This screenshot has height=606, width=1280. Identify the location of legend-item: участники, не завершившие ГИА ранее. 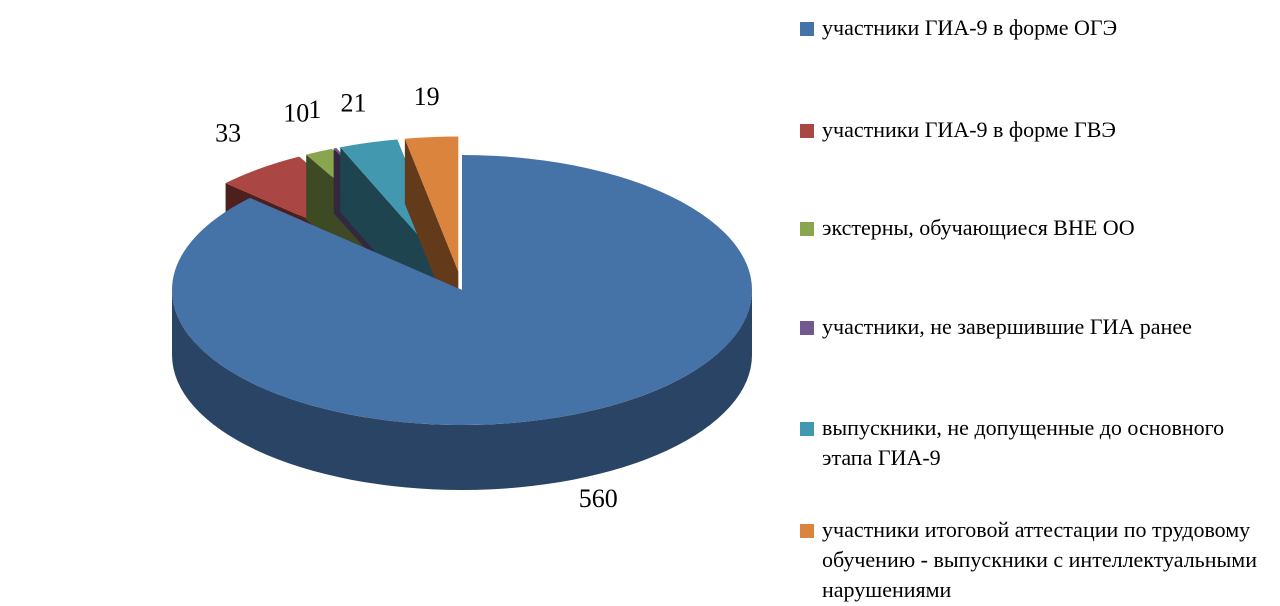
(1035, 327).